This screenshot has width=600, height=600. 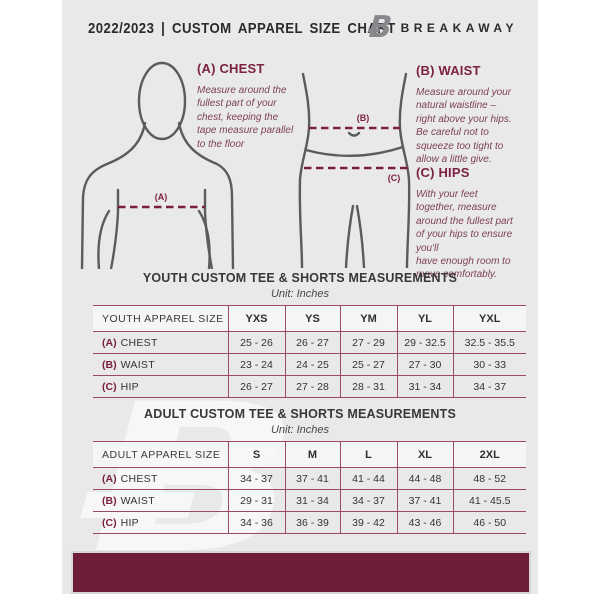 I want to click on breakaway-logo-icon: Ƀ, so click(x=380, y=27).